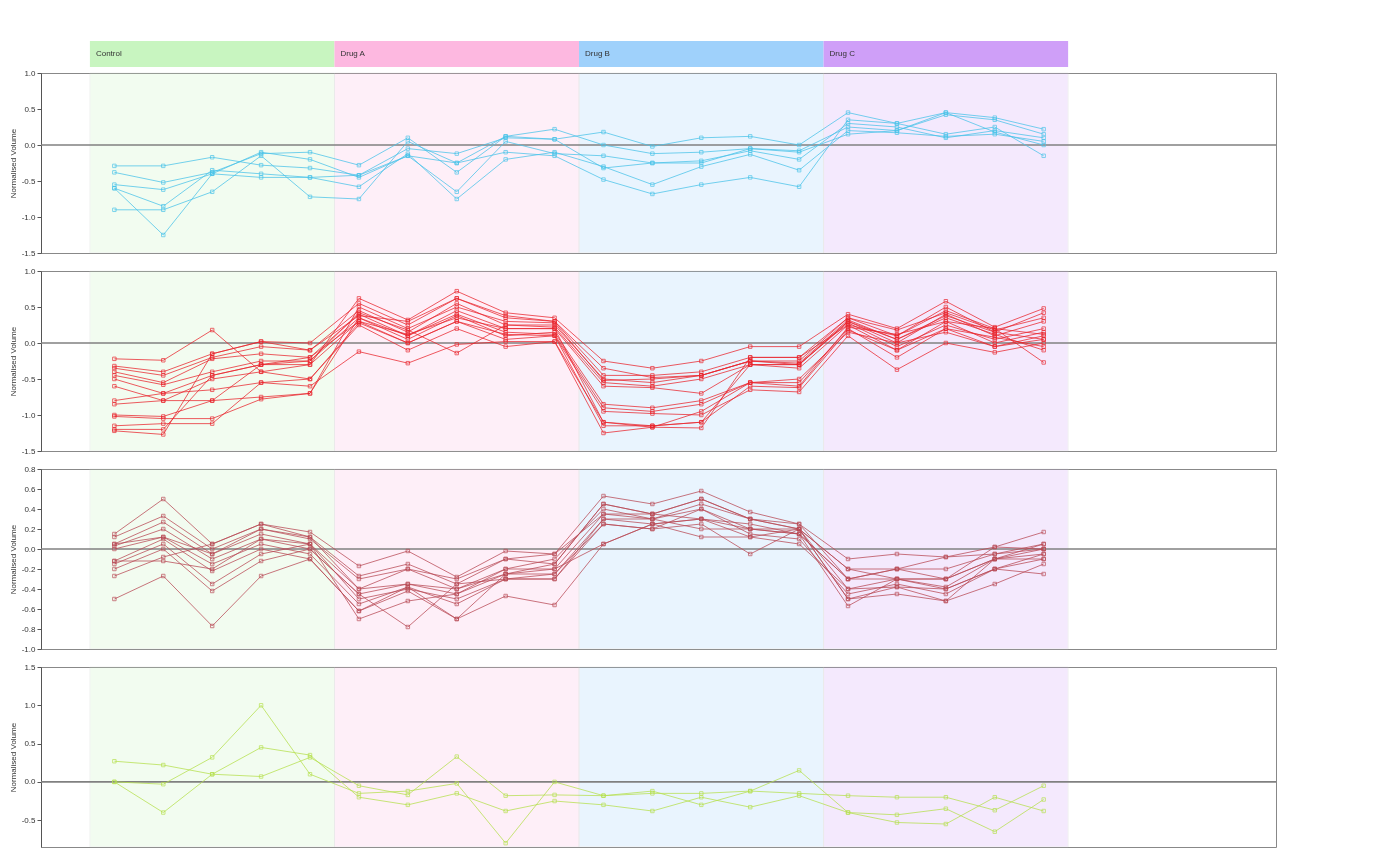 This screenshot has width=1384, height=857. What do you see at coordinates (30, 489) in the screenshot?
I see `y-tick-label: 0.6` at bounding box center [30, 489].